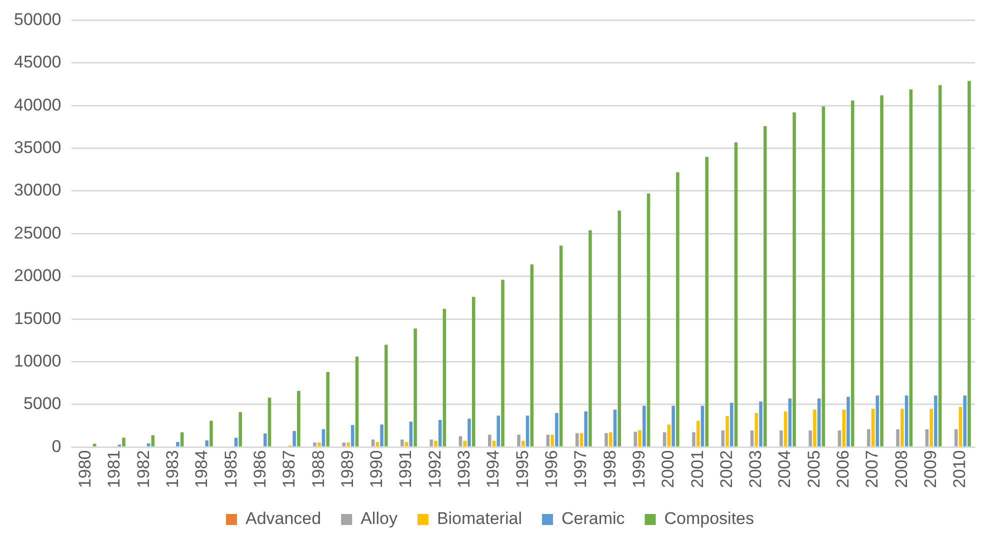 This screenshot has width=984, height=542. Describe the element at coordinates (114, 469) in the screenshot. I see `x-tick-label: 1981` at that location.